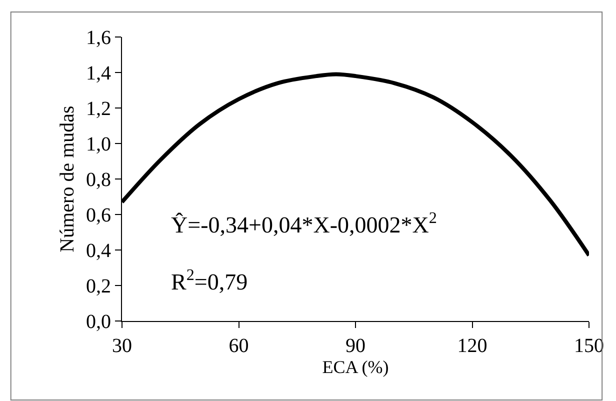 The height and width of the screenshot is (401, 616). Describe the element at coordinates (98, 73) in the screenshot. I see `y-tick-label: 1,4` at that location.